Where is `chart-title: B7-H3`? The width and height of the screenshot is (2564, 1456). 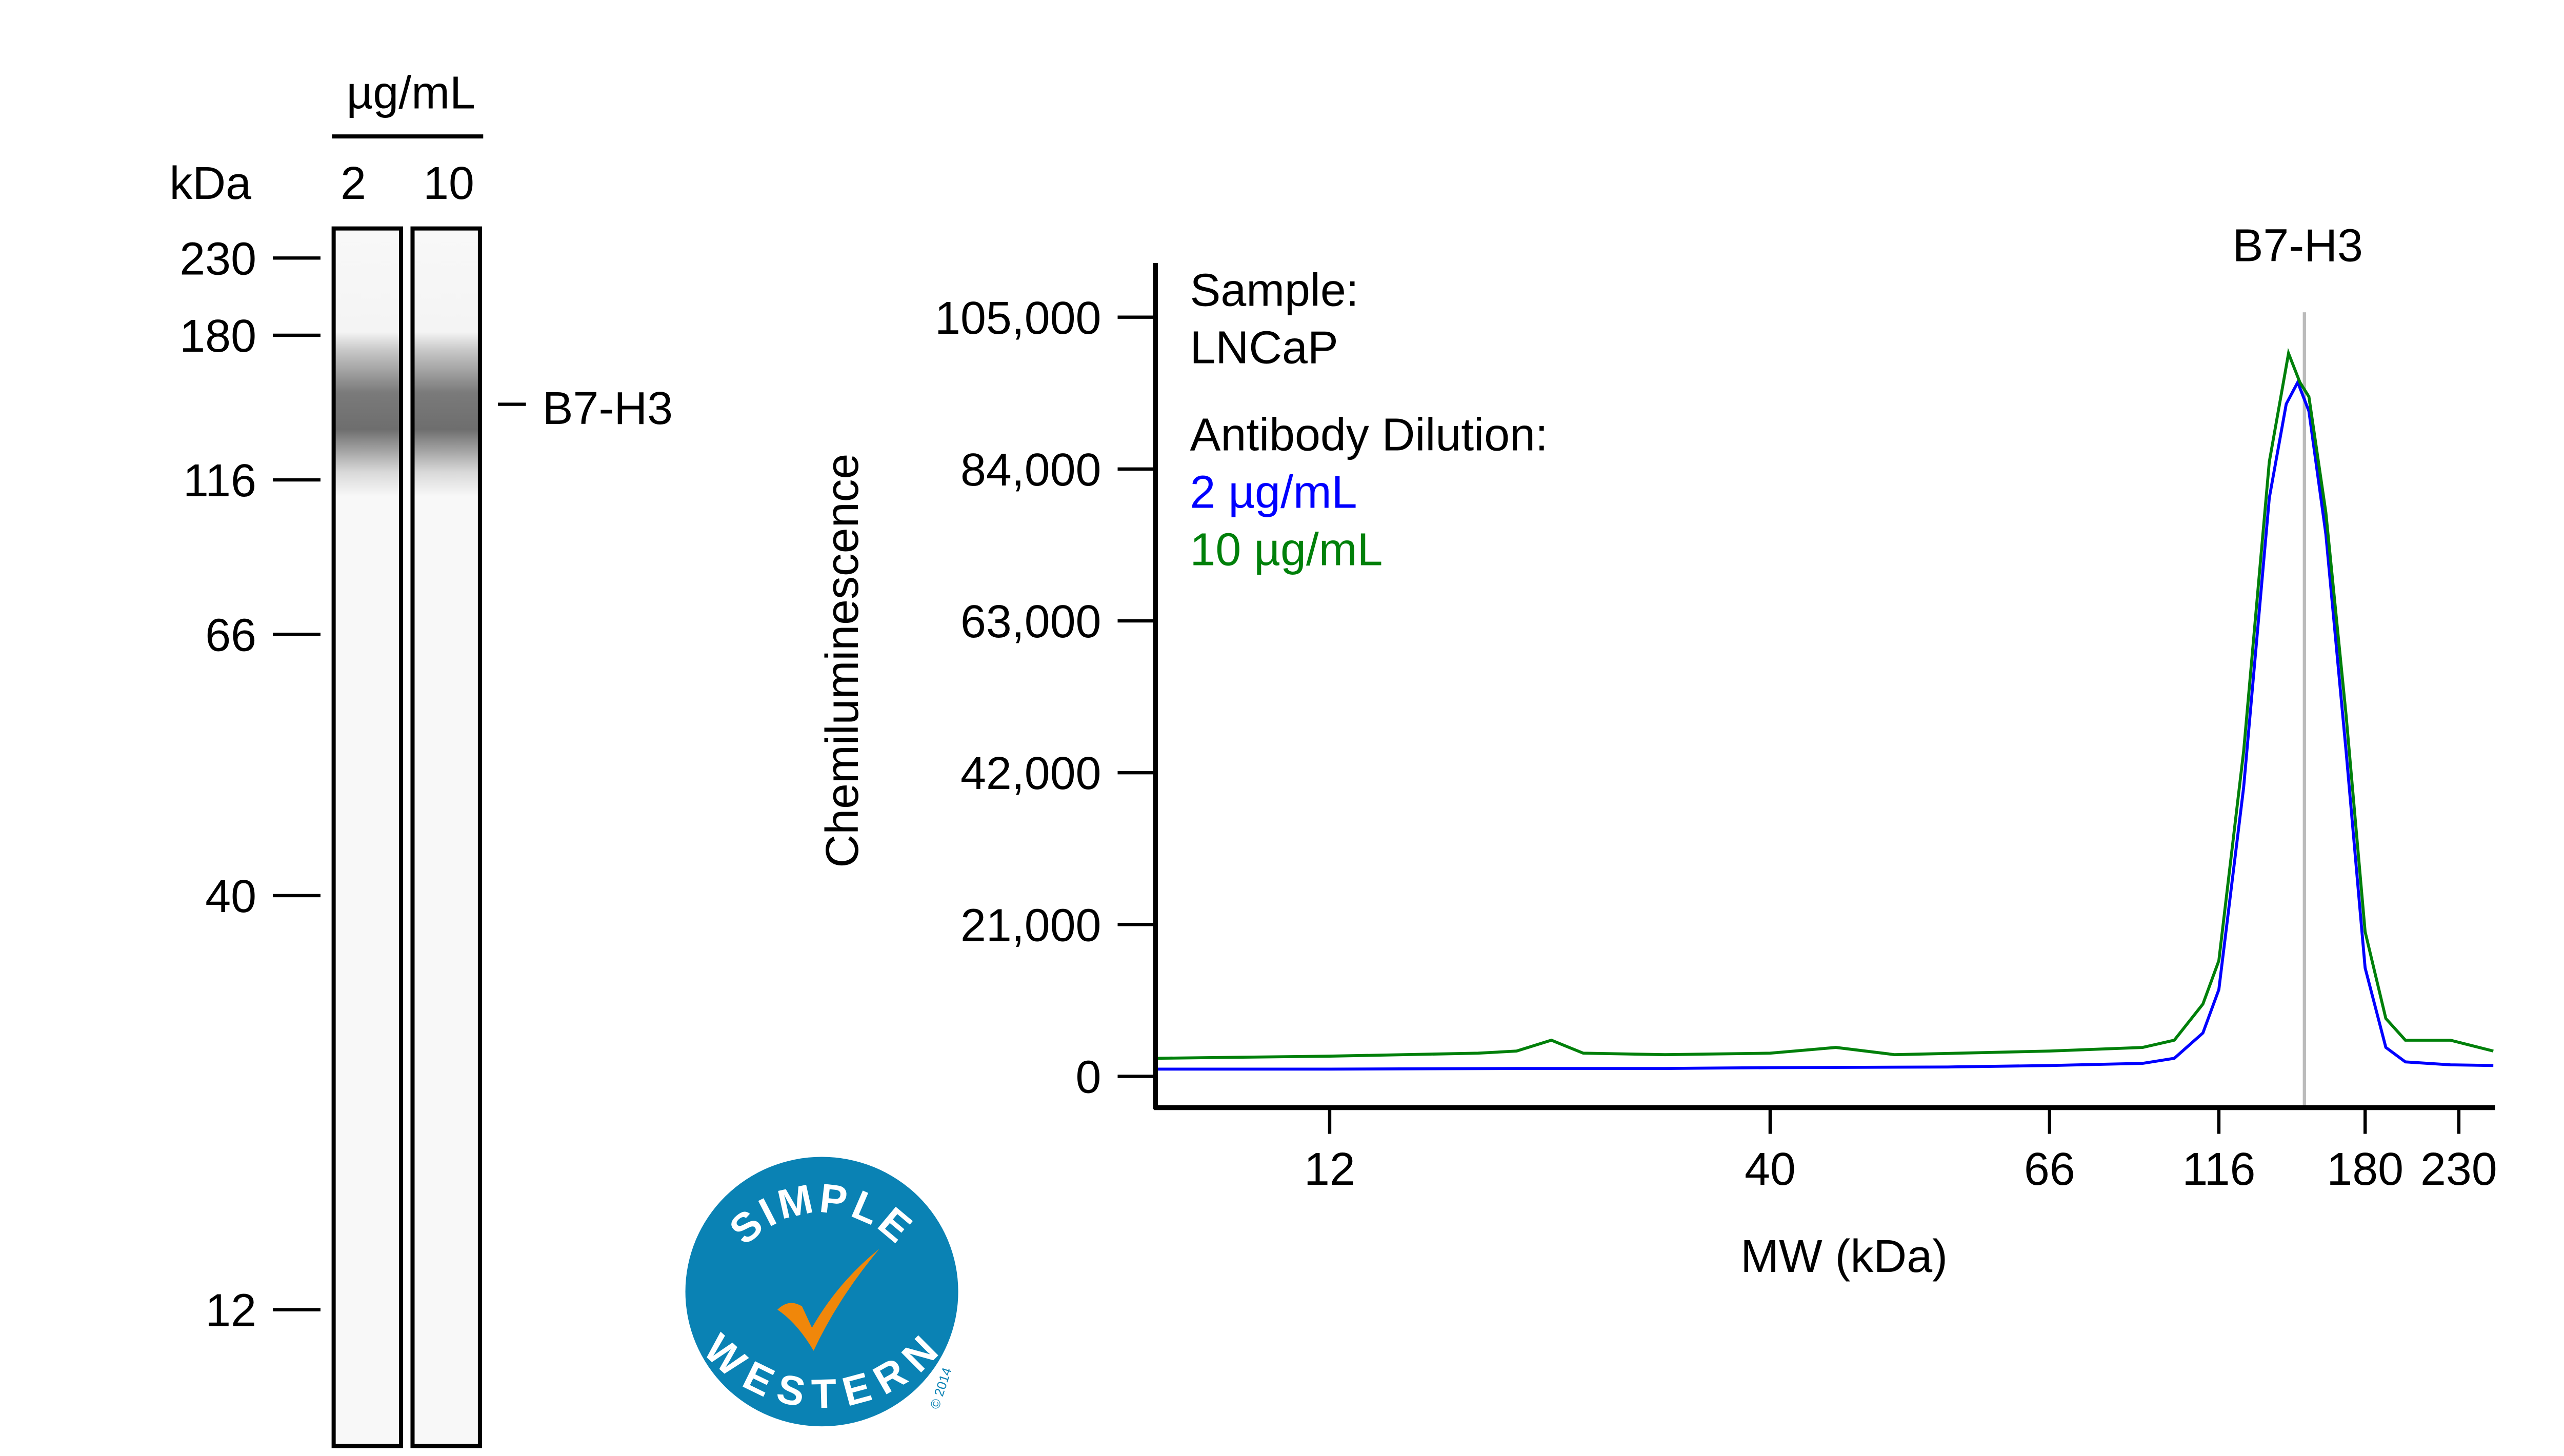
chart-title: B7-H3 is located at coordinates (2298, 246).